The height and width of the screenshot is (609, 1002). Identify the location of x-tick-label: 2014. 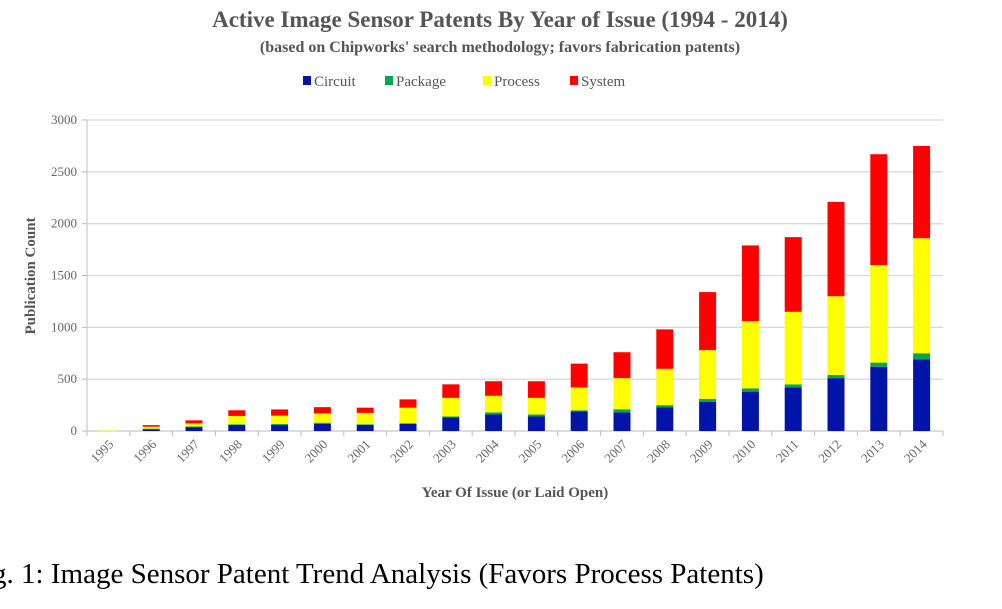
(915, 450).